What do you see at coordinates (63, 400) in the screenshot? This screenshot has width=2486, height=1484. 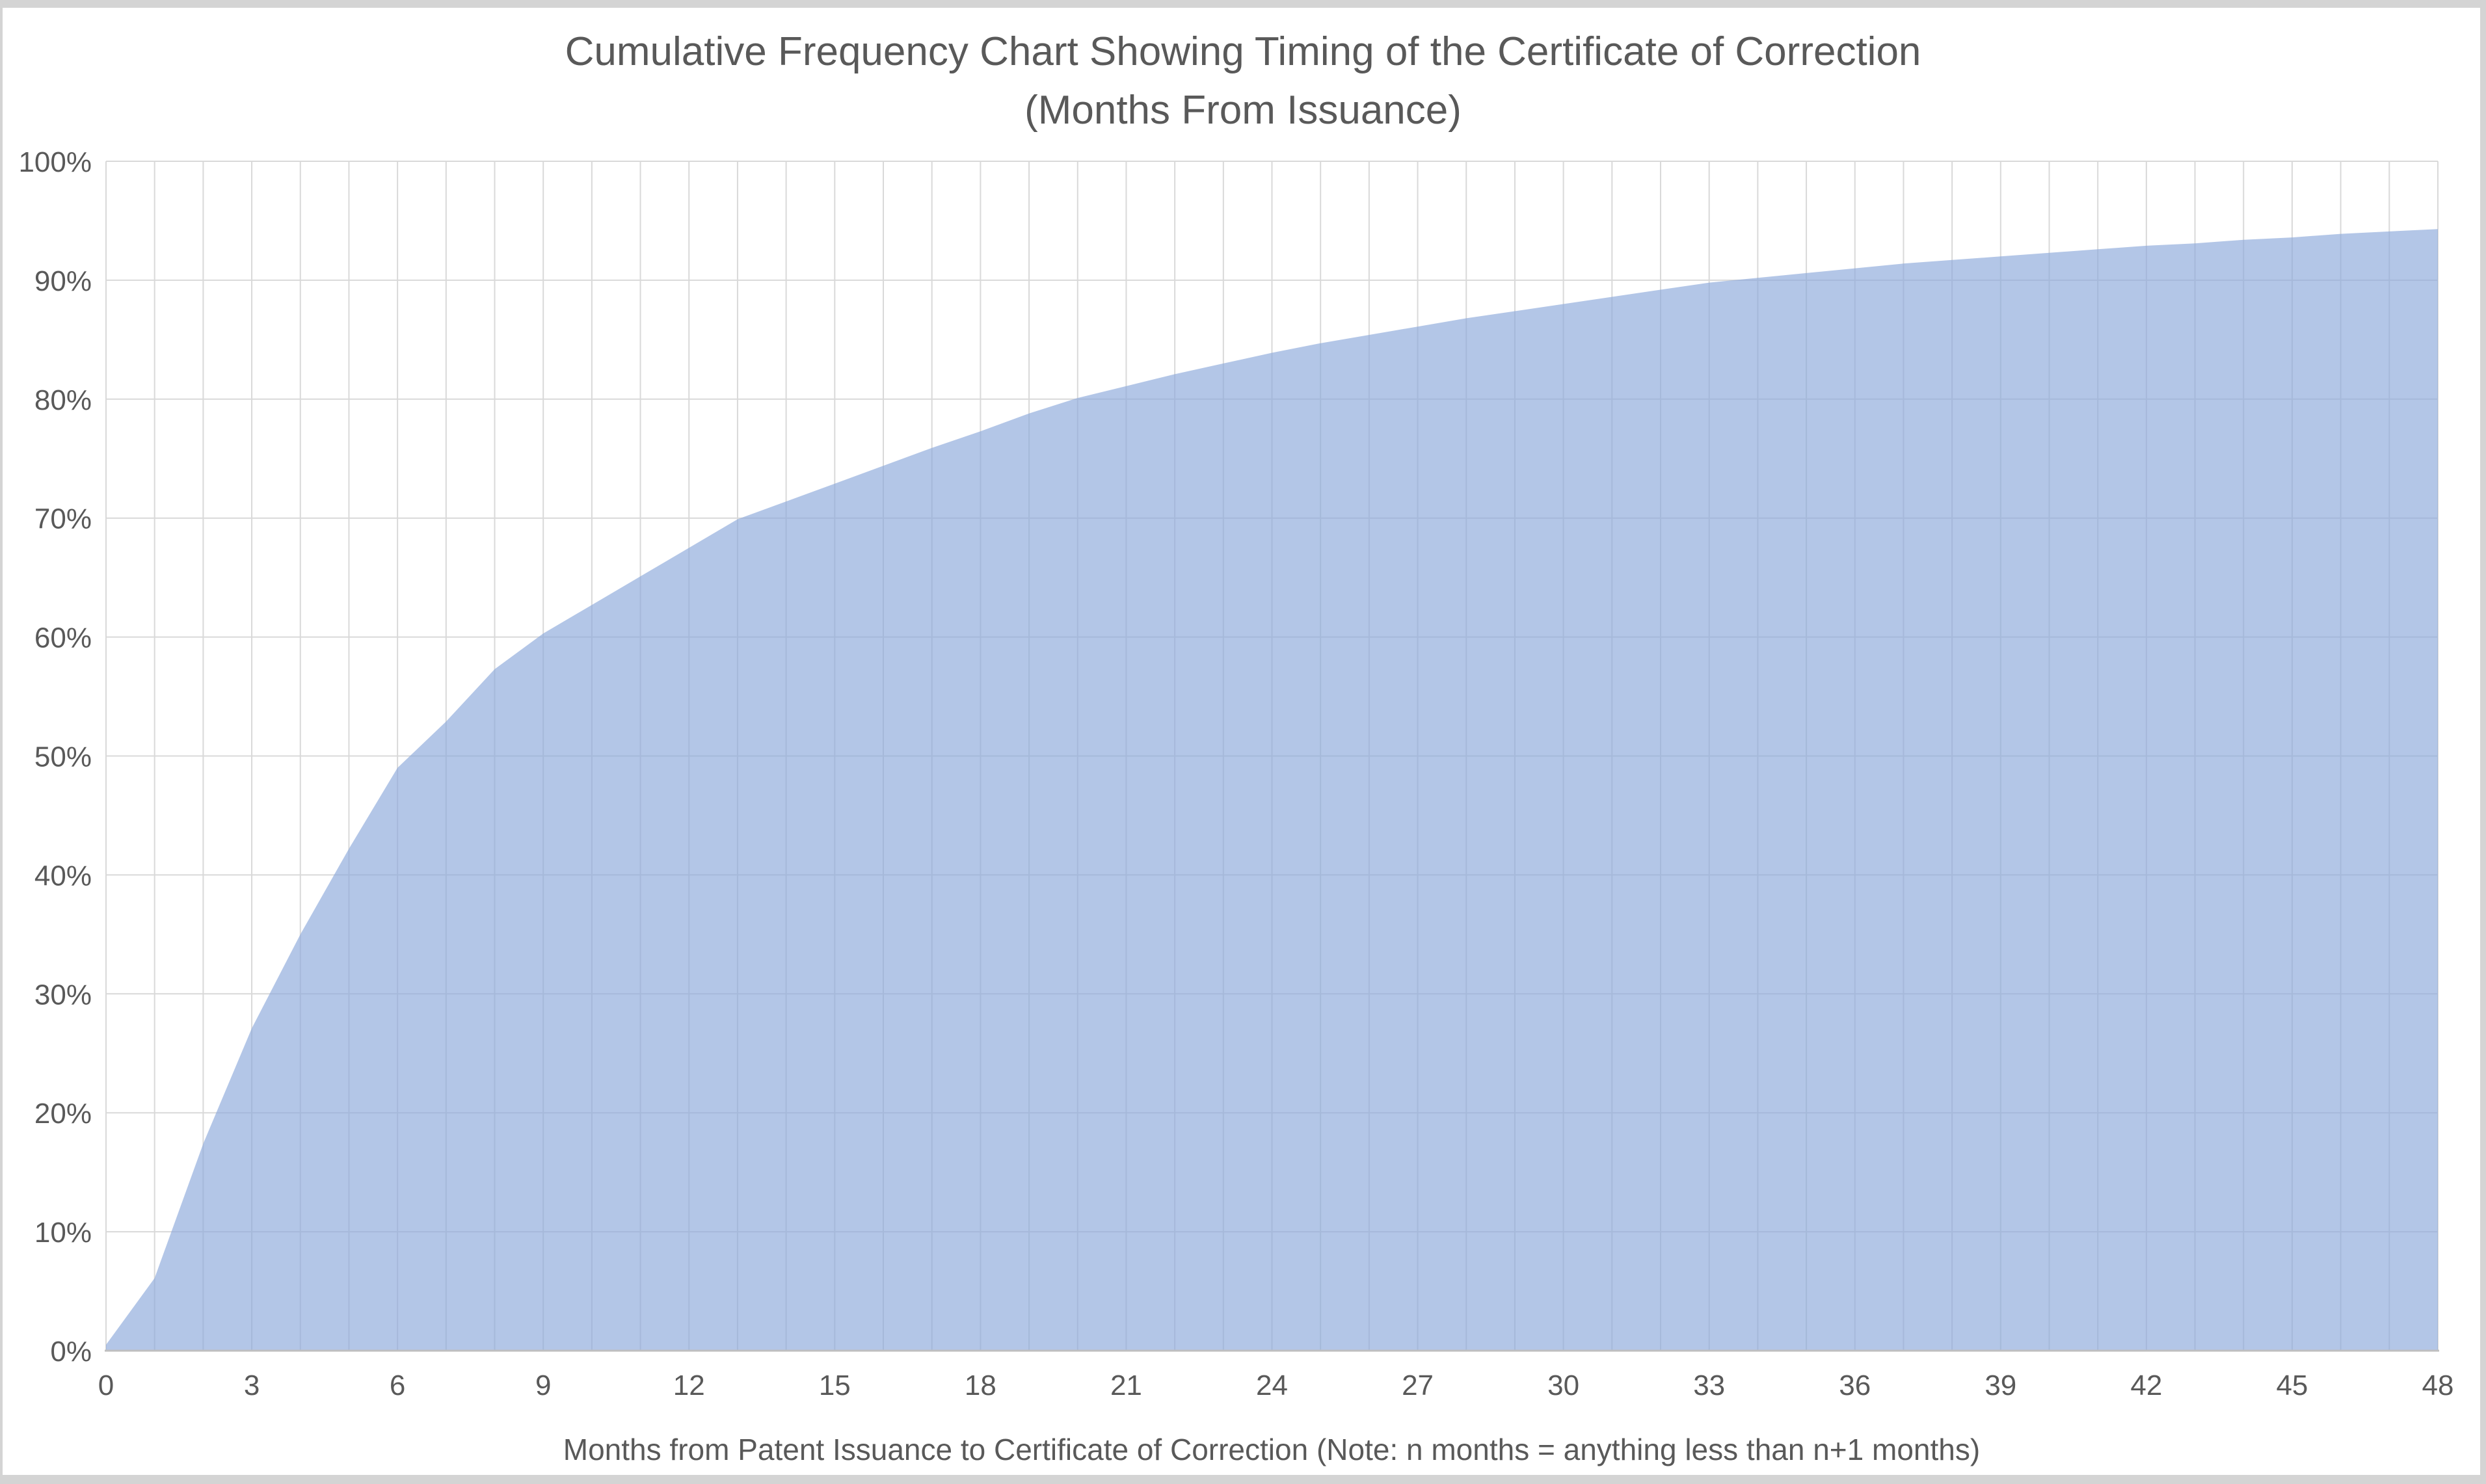 I see `y-tick-label: 80%` at bounding box center [63, 400].